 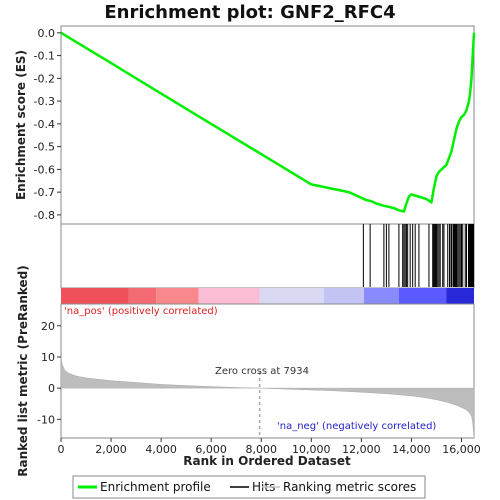 I want to click on metric-area-group, so click(x=267, y=398).